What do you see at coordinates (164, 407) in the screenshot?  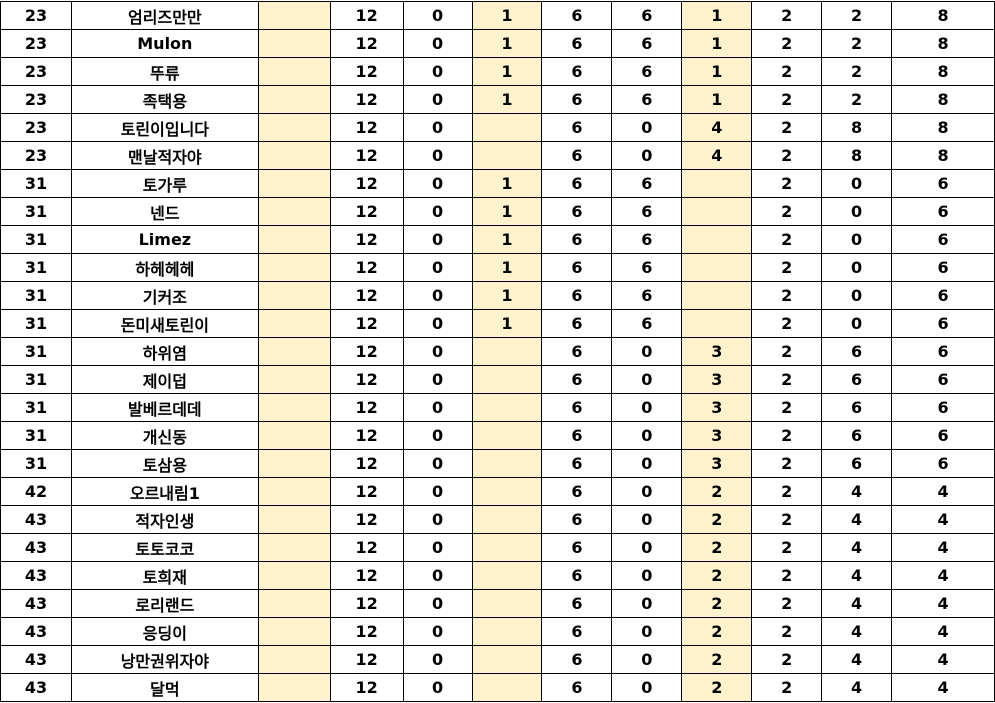 I see `name-cell: 발베르데데` at bounding box center [164, 407].